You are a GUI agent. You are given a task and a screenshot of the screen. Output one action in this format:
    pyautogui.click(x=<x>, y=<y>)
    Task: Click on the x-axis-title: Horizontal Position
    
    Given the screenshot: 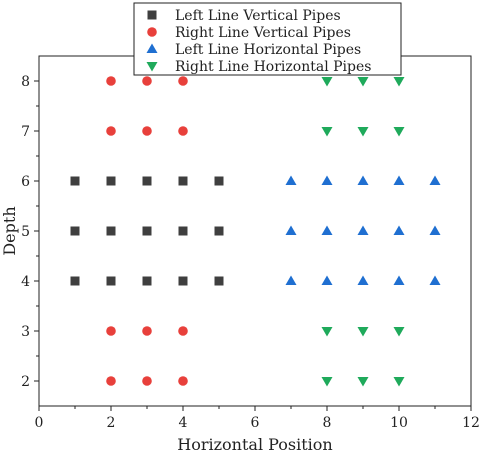 What is the action you would take?
    pyautogui.click(x=254, y=444)
    